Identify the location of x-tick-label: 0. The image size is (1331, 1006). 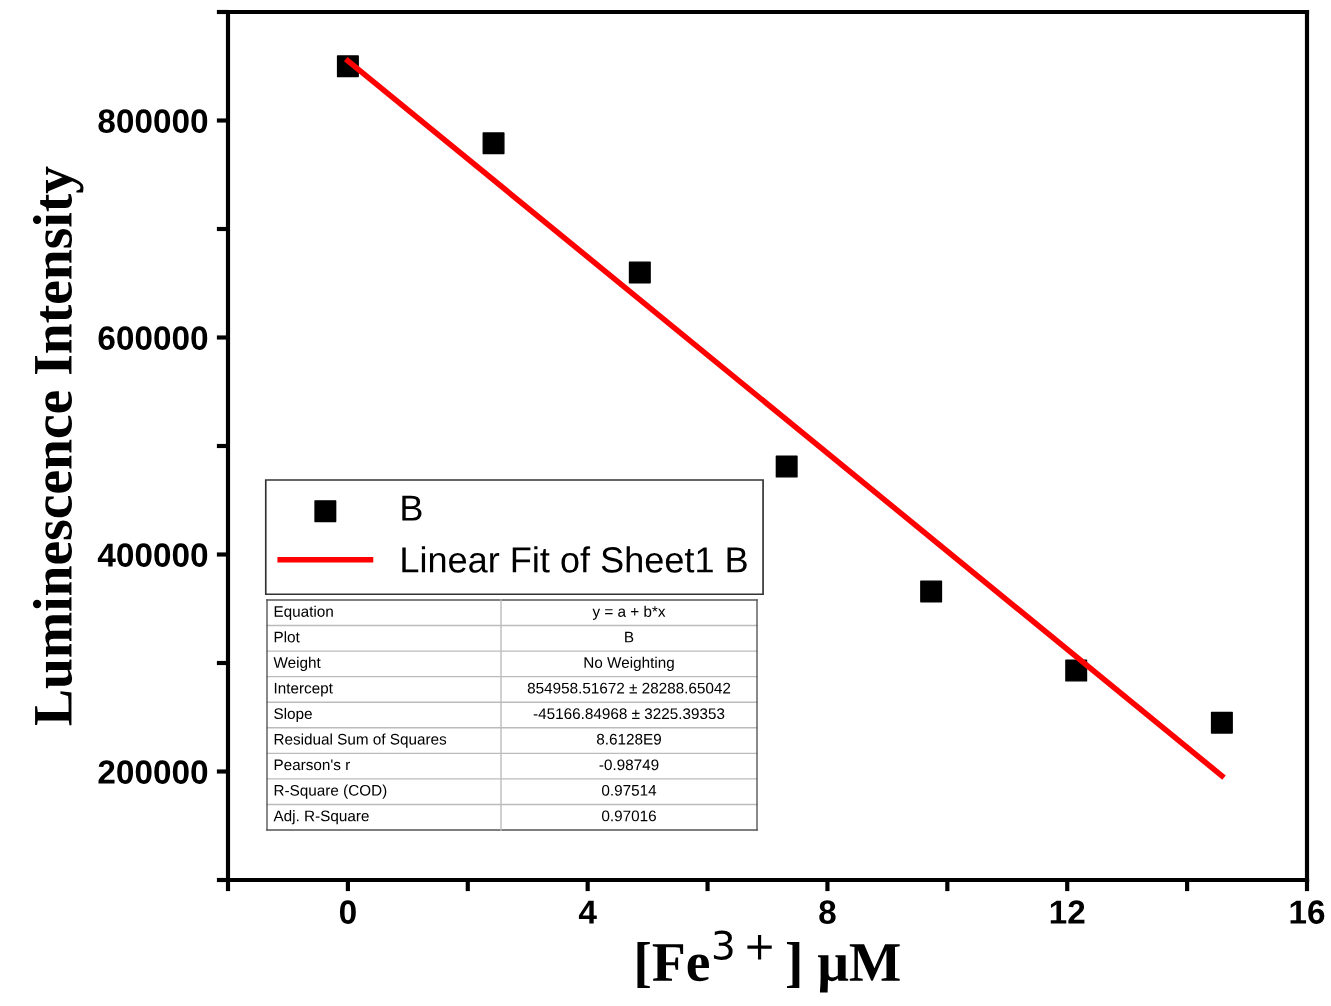
(347, 912).